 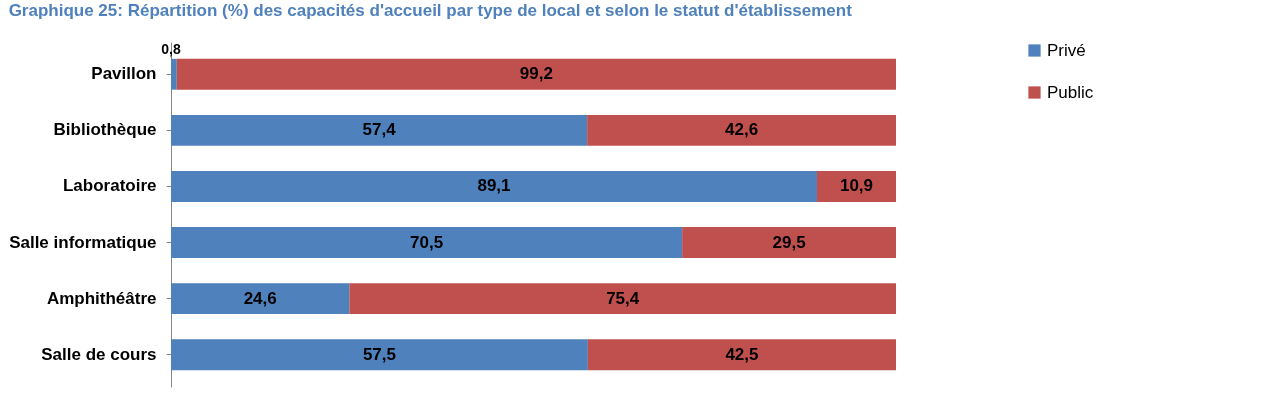 I want to click on y-tick-label: Laboratoire, so click(x=109, y=186).